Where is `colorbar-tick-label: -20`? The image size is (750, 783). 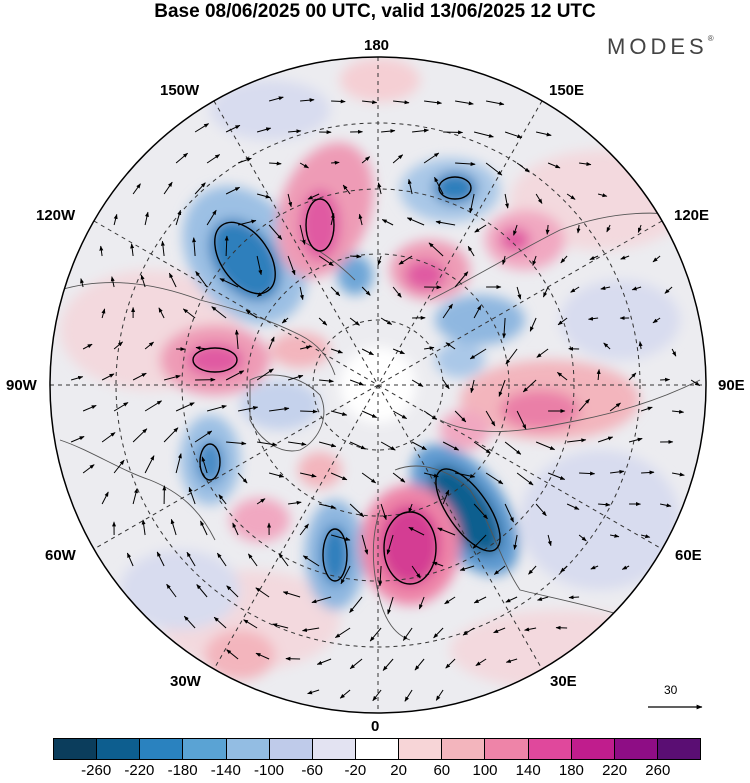 colorbar-tick-label: -20 is located at coordinates (355, 770).